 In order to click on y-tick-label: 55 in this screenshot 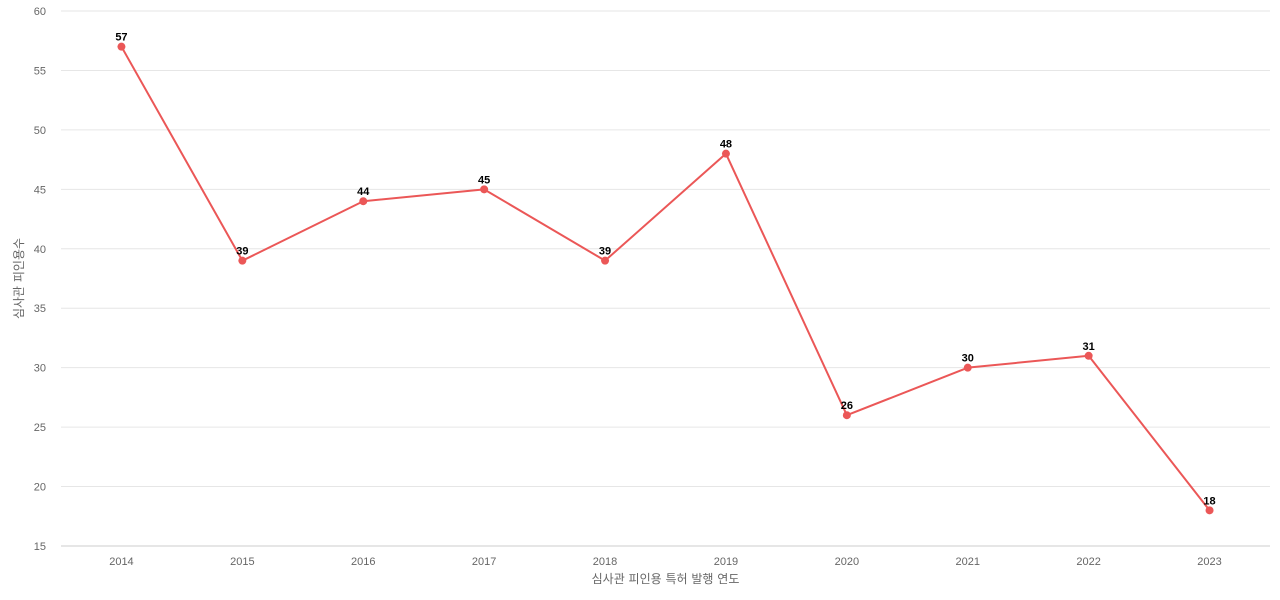, I will do `click(40, 71)`.